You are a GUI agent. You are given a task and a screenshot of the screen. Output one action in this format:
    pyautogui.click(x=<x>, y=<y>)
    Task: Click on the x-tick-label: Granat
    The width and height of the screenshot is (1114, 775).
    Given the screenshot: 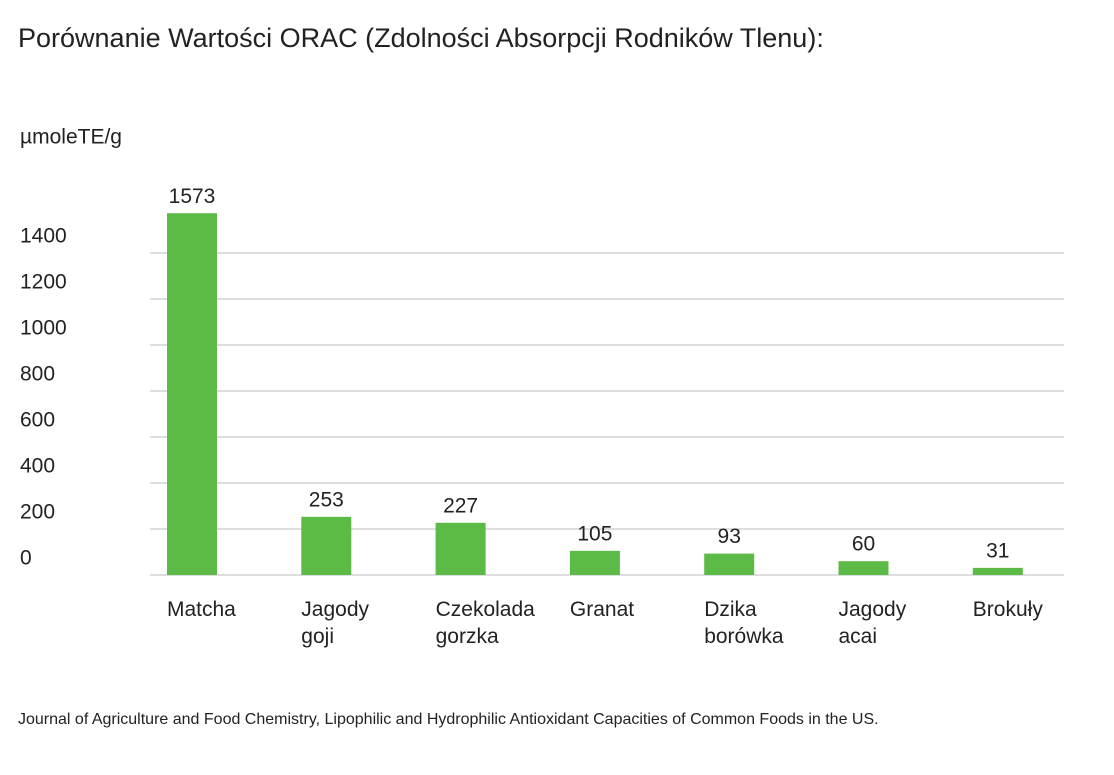 What is the action you would take?
    pyautogui.click(x=602, y=609)
    